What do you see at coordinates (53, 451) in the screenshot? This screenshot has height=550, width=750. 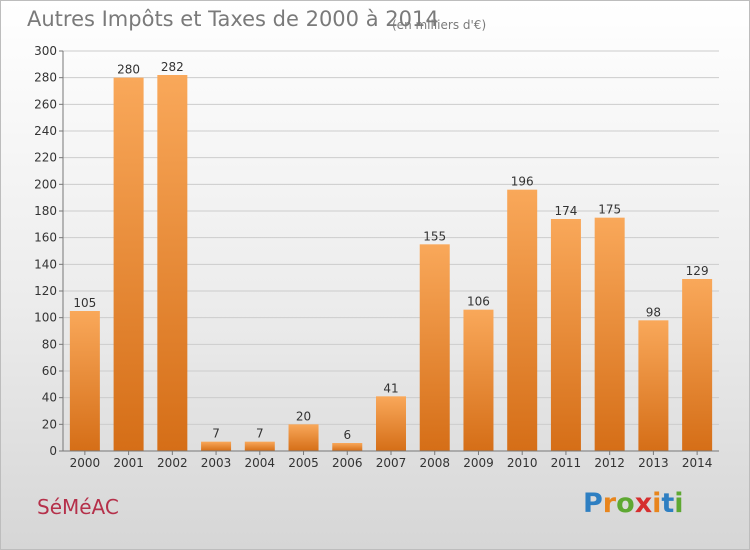 I see `y-tick-label: 0` at bounding box center [53, 451].